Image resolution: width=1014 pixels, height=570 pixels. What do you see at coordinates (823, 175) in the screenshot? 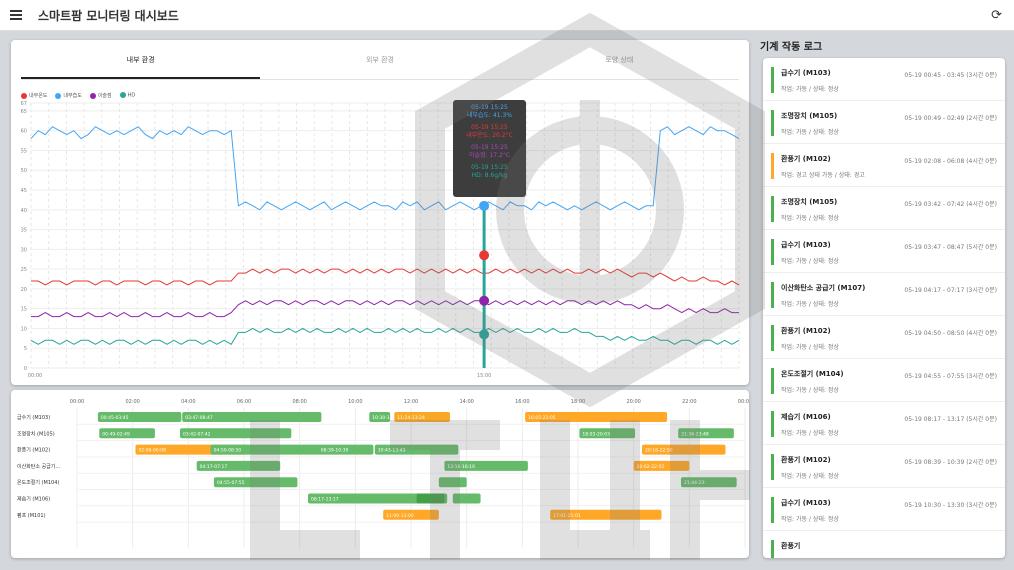
I see `log-state: 작업: 경고 상태 가동 / 상태: 경고` at bounding box center [823, 175].